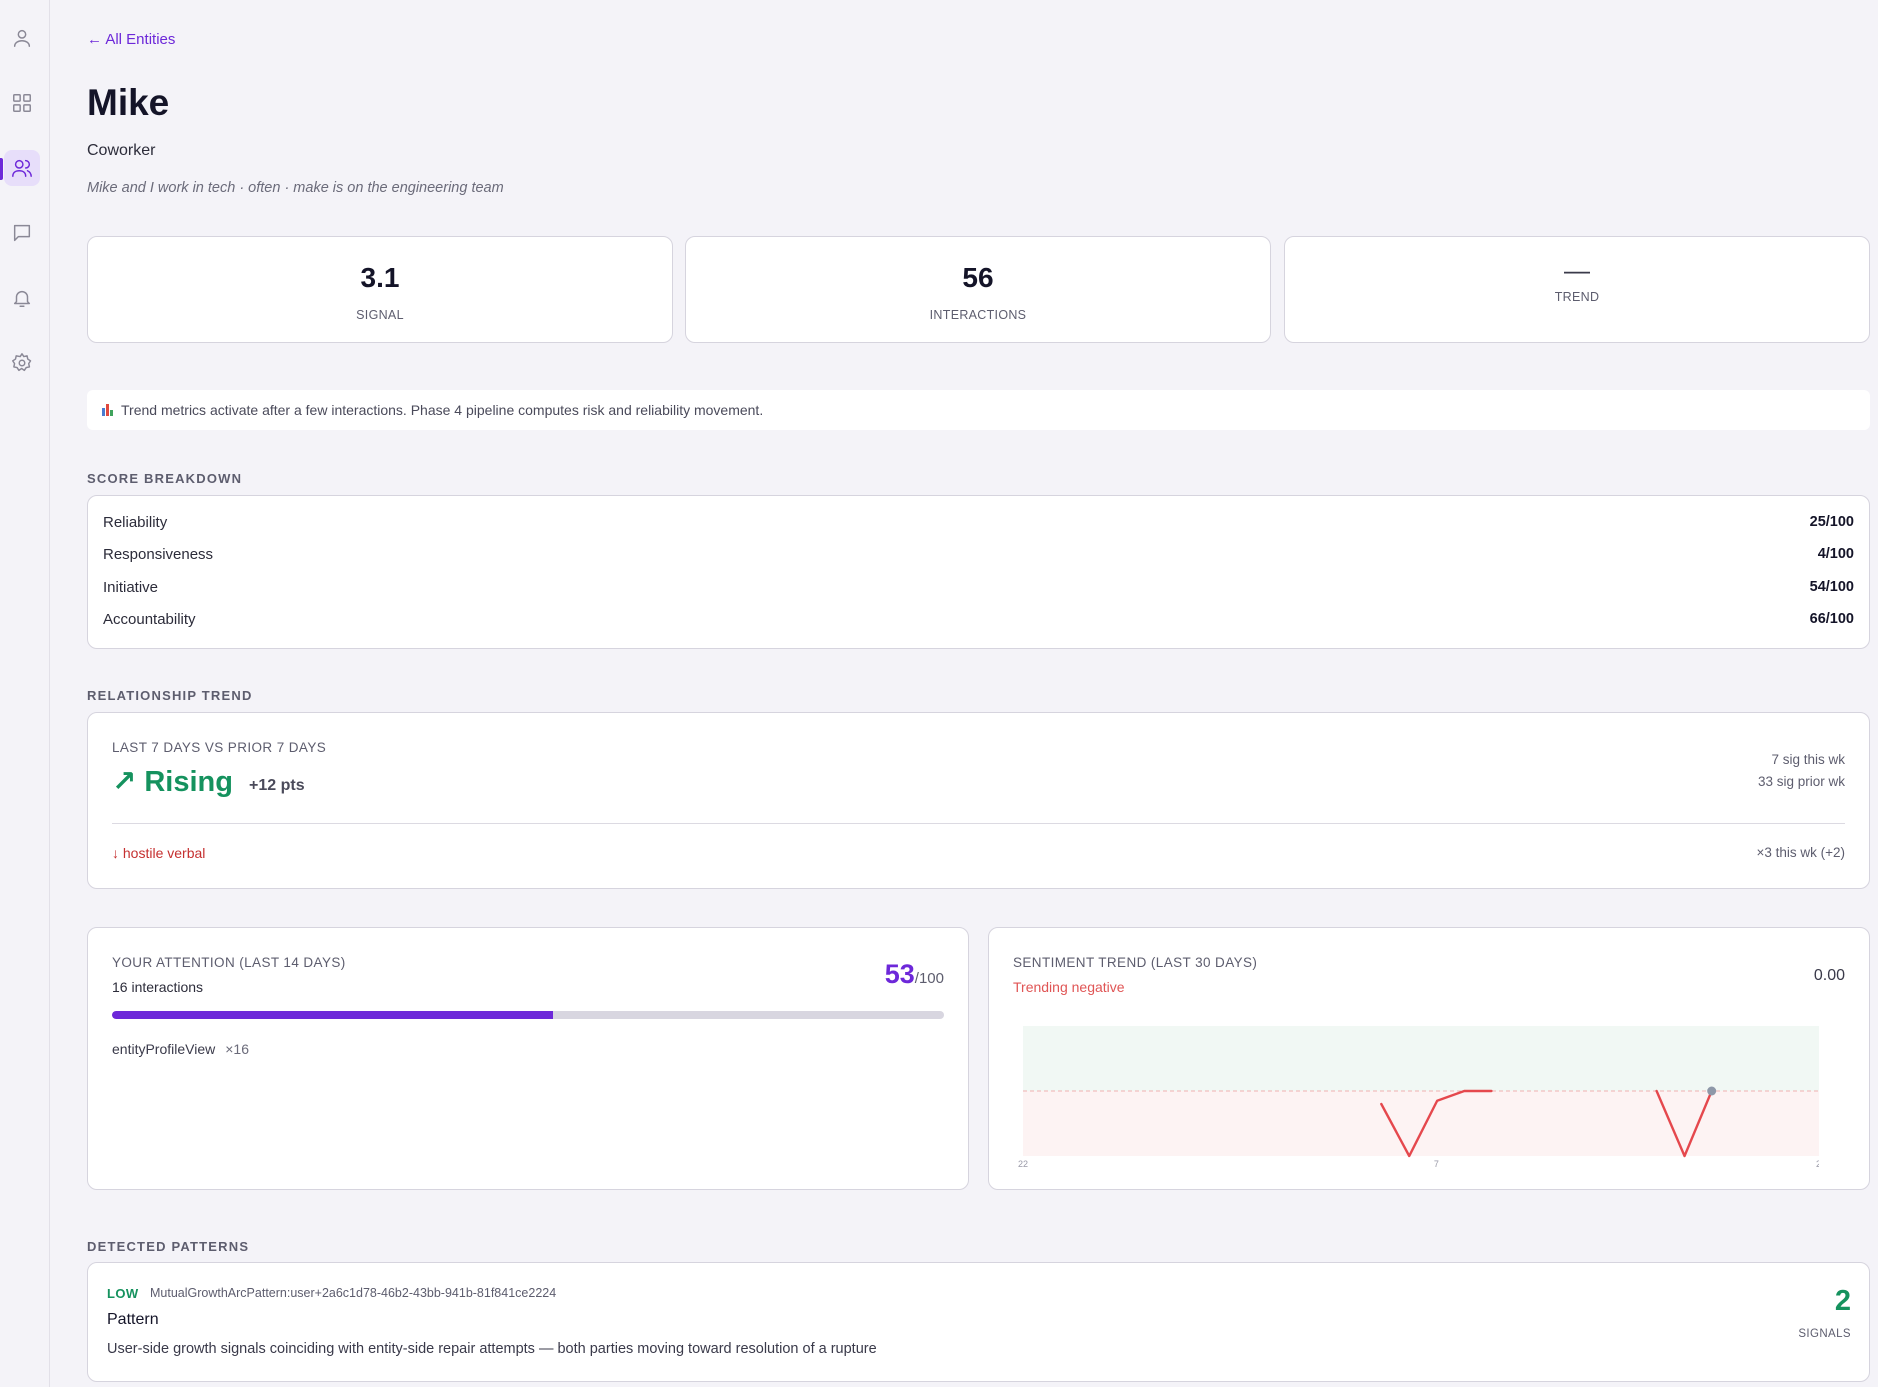 The height and width of the screenshot is (1387, 1878). Describe the element at coordinates (229, 962) in the screenshot. I see `attention-title: YOUR ATTENTION (LAST 14 DAYS)` at that location.